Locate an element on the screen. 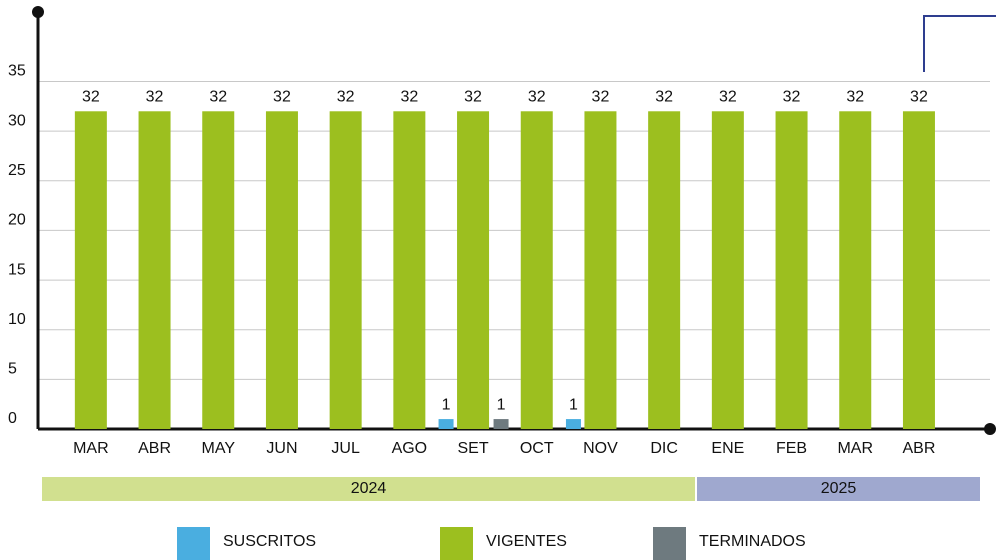 This screenshot has height=560, width=996. x-tick-label: NOV is located at coordinates (600, 448).